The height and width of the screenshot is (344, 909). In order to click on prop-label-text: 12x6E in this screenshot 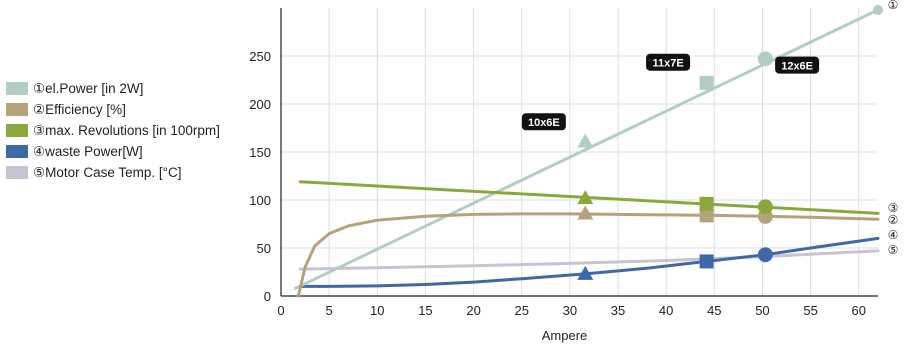, I will do `click(797, 67)`.